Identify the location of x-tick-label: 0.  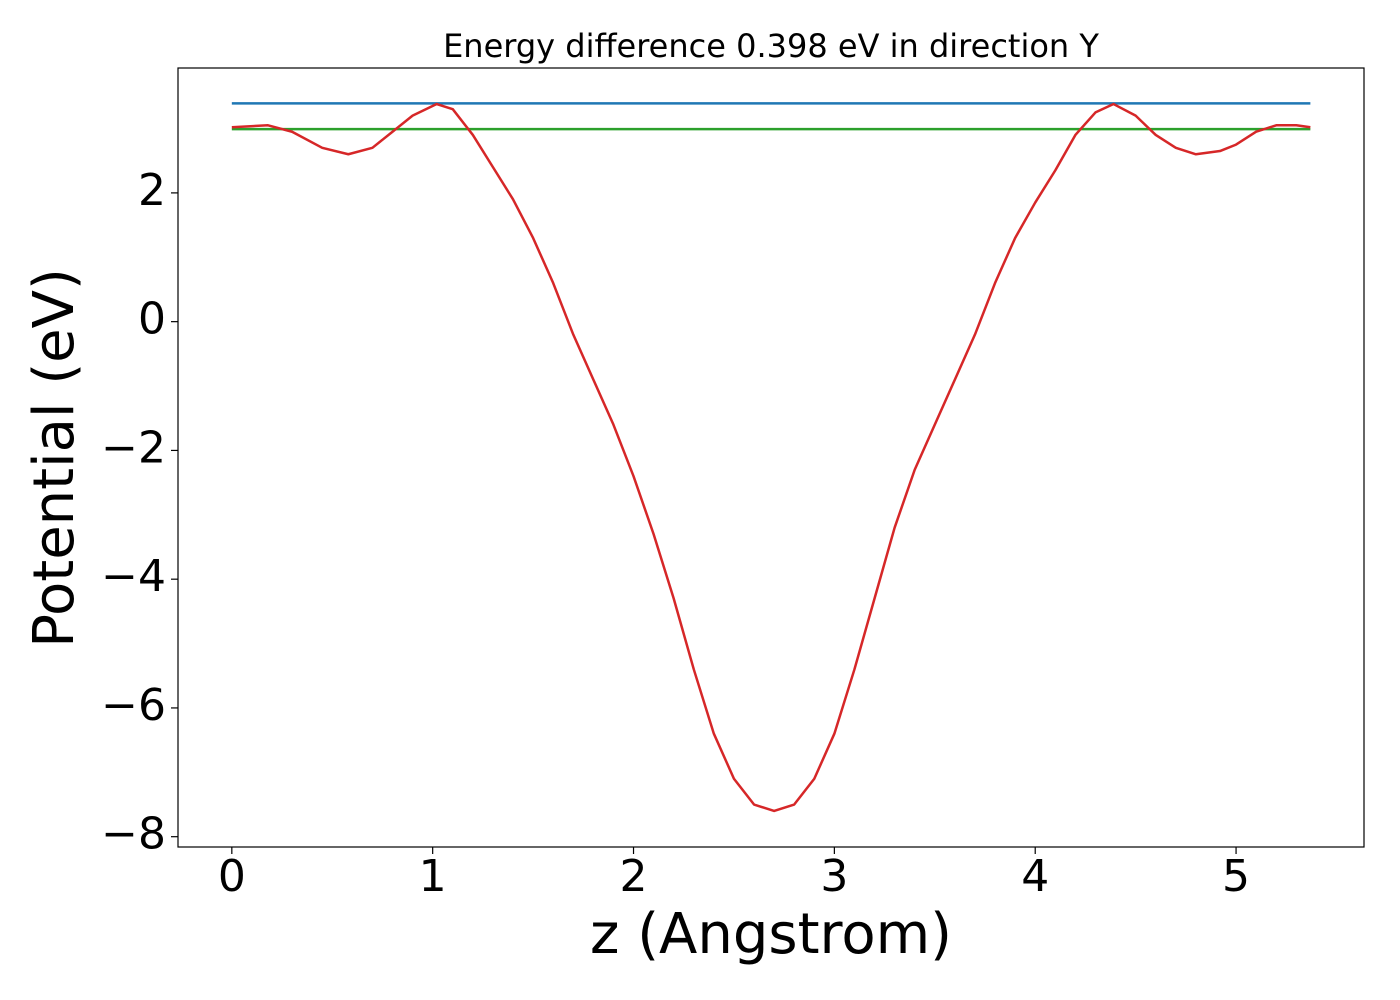
(232, 876).